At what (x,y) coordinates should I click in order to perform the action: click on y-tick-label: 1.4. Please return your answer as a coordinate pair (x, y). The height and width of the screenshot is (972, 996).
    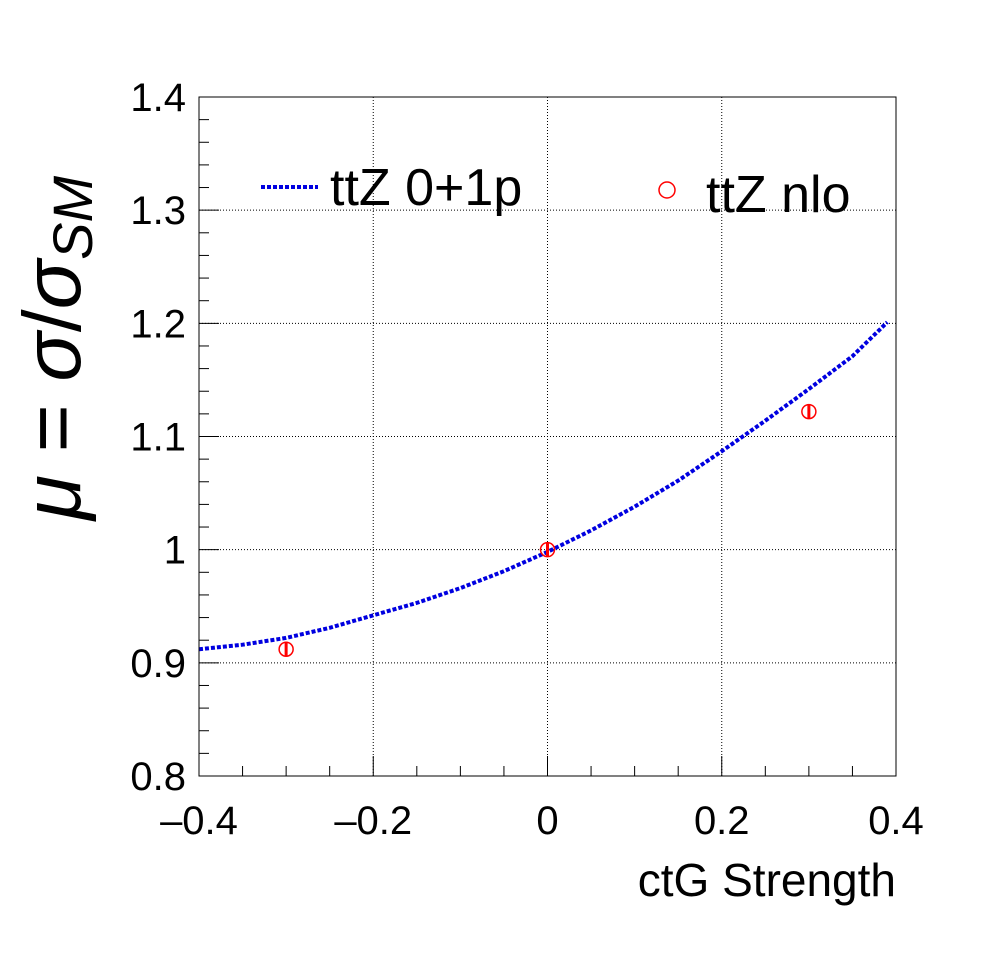
    Looking at the image, I should click on (158, 98).